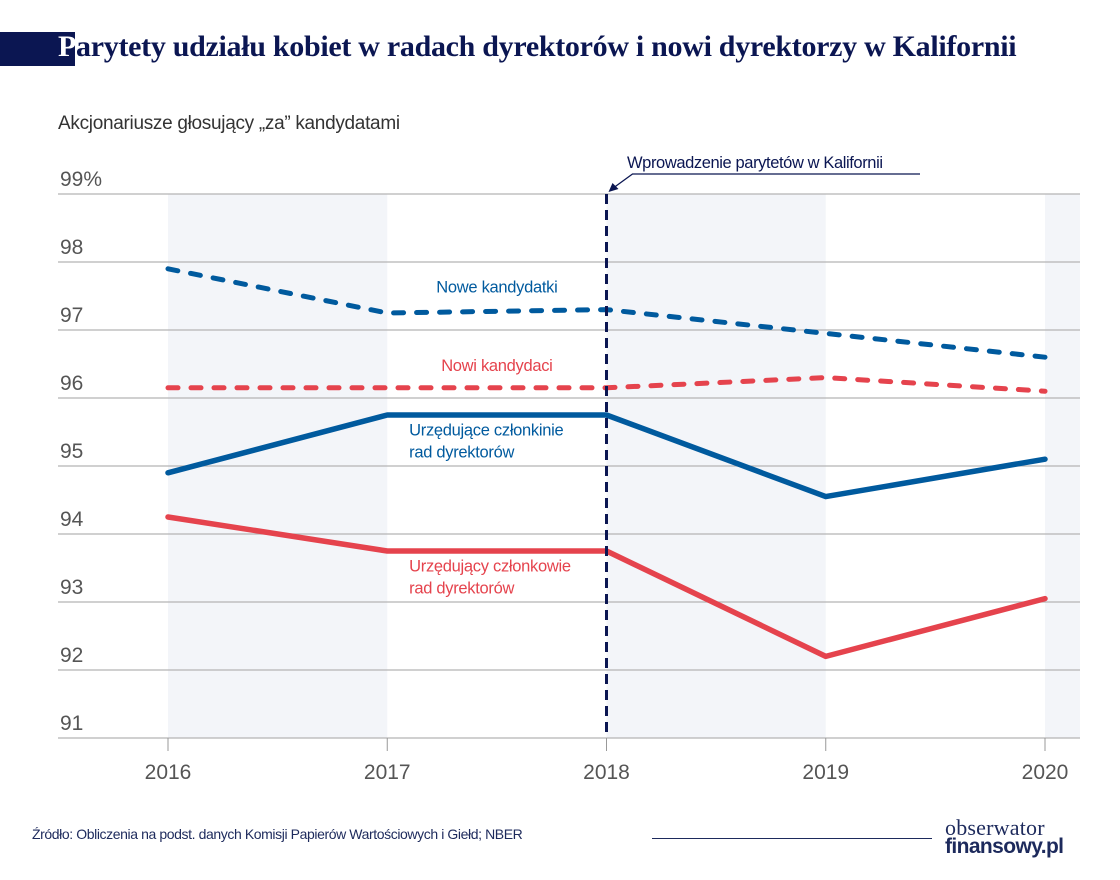 This screenshot has height=880, width=1120. What do you see at coordinates (1045, 772) in the screenshot?
I see `x-tick-label: 2020` at bounding box center [1045, 772].